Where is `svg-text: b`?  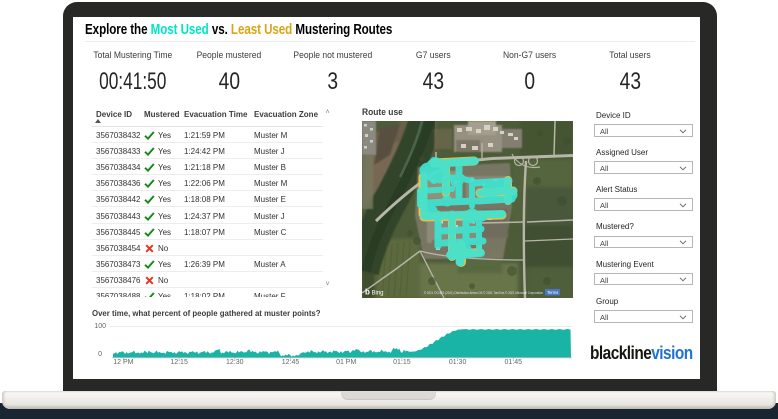
svg-text: b is located at coordinates (367, 292).